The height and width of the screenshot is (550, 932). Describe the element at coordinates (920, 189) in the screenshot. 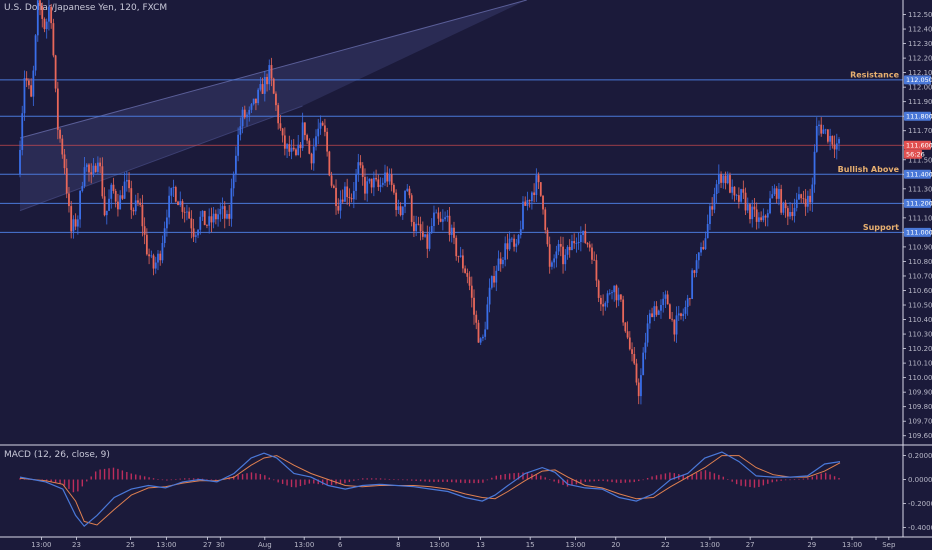

I see `price-tick-label-12: 111.300` at that location.